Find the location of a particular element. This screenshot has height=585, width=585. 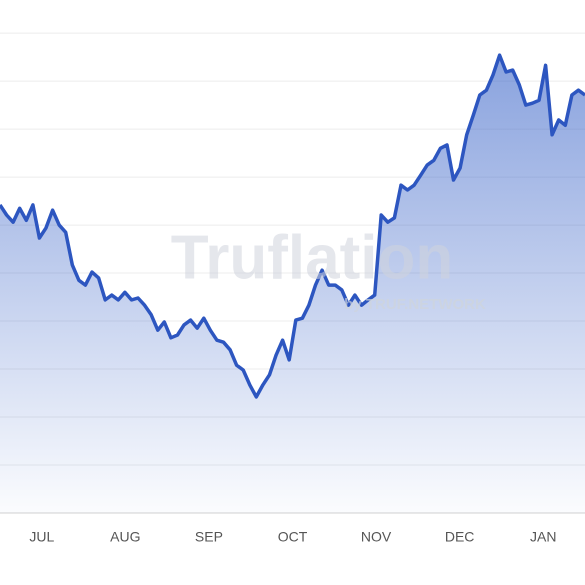

x-tick-label: AUG is located at coordinates (125, 537).